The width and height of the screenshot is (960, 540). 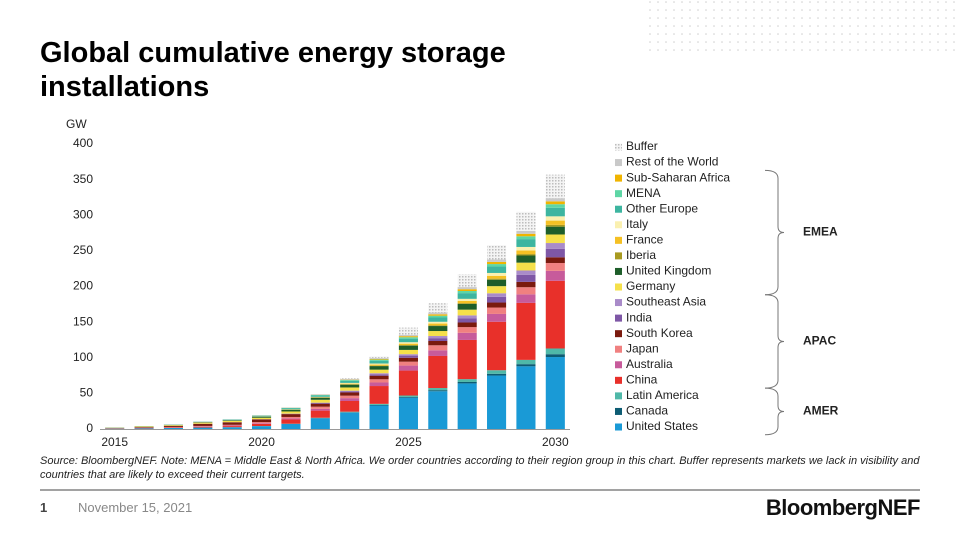 What do you see at coordinates (637, 224) in the screenshot?
I see `legend-label: Italy` at bounding box center [637, 224].